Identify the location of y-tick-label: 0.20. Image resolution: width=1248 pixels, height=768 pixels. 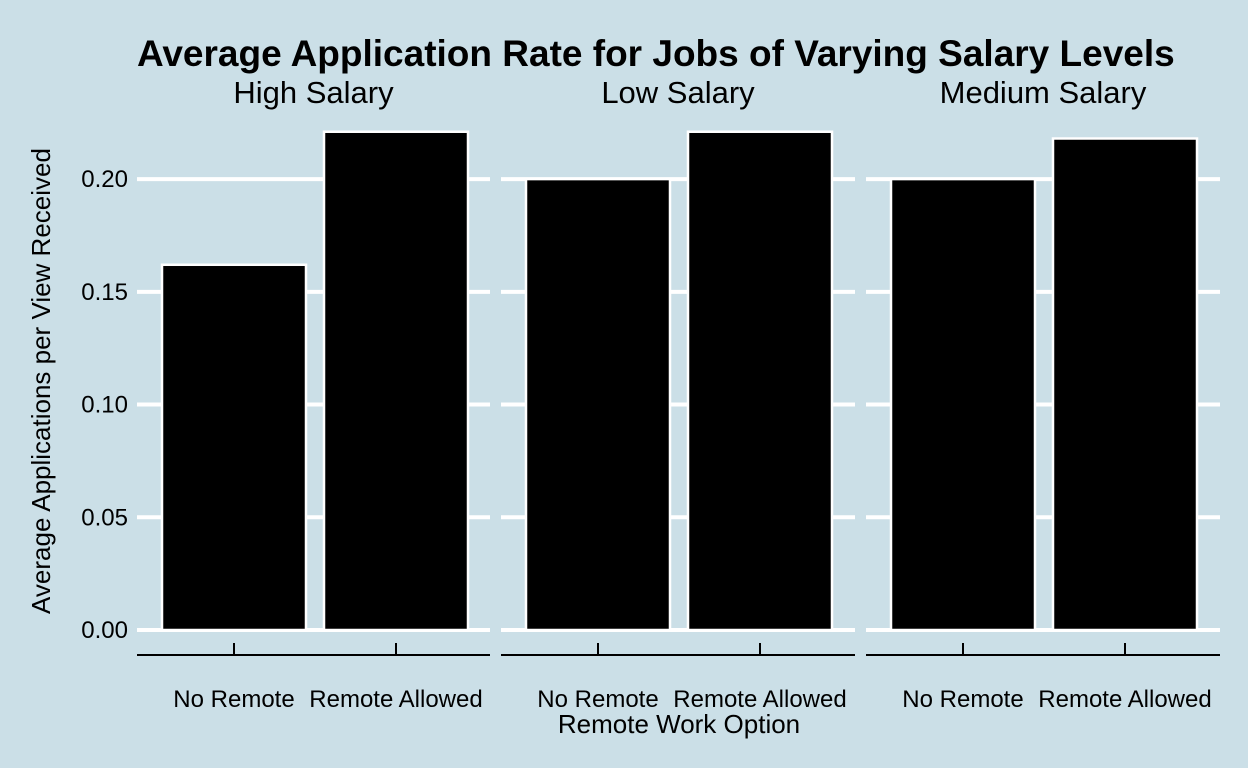
(104, 179).